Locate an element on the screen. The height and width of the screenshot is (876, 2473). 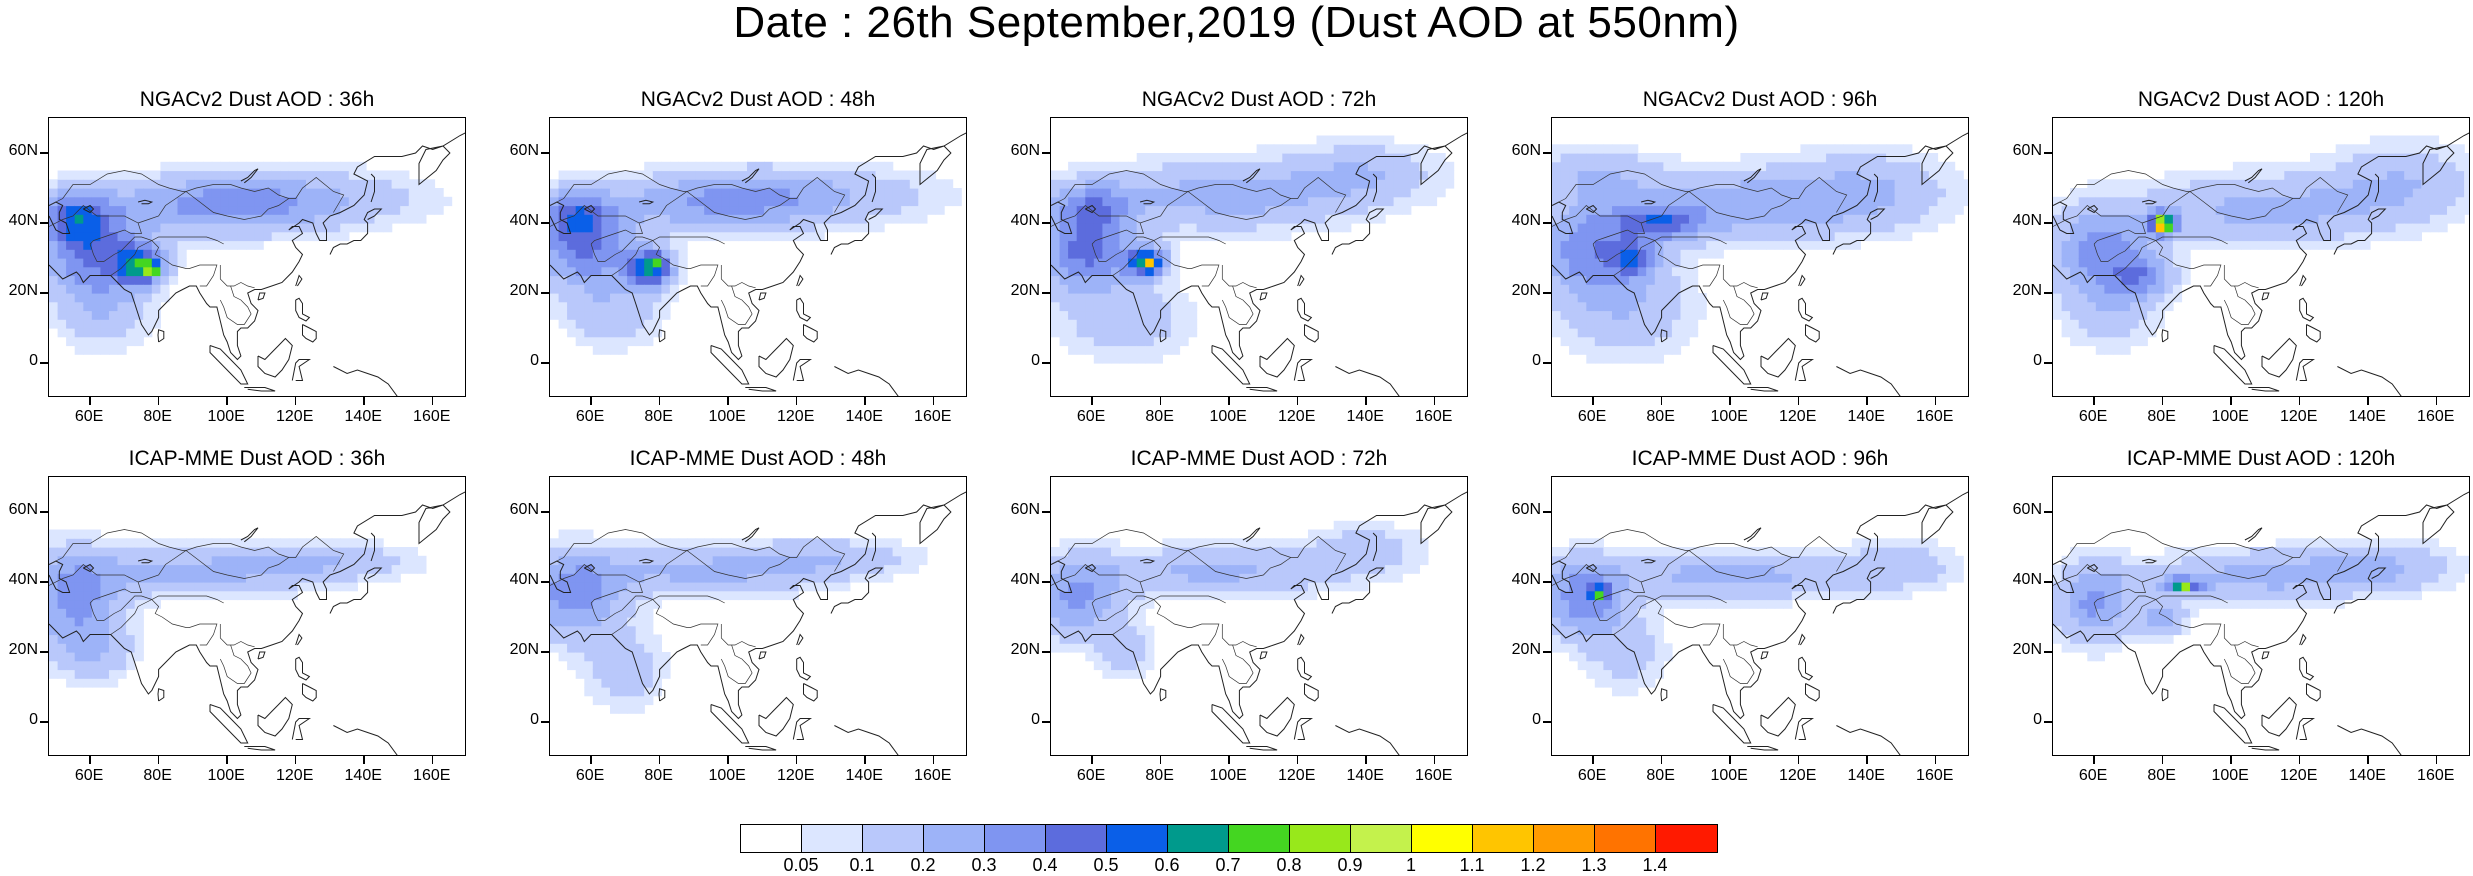
panel-title: ICAP-MME Dust AOD : 72h is located at coordinates (1259, 459).